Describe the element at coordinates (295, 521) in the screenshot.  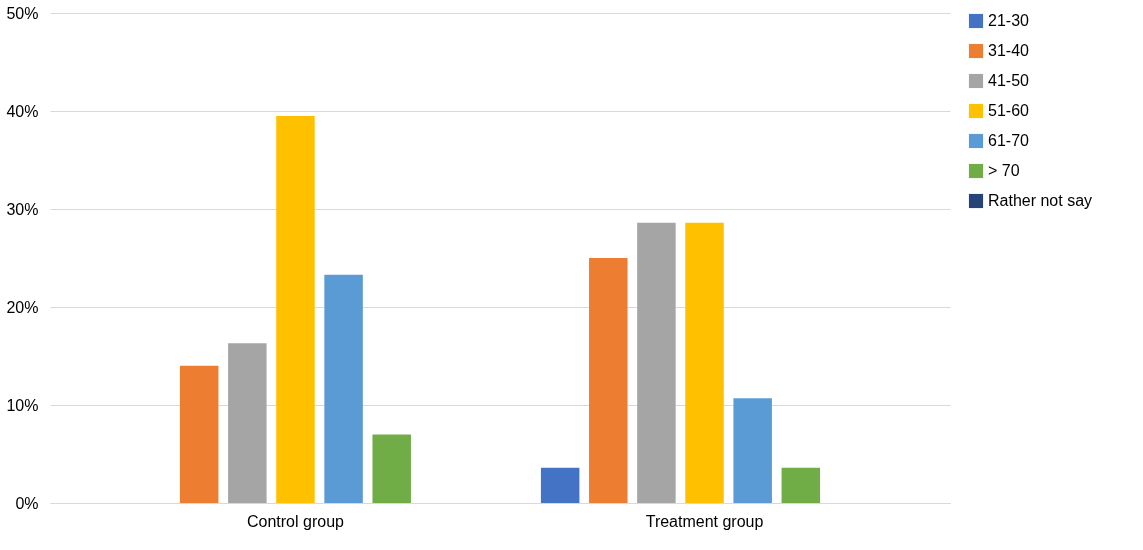
I see `x-tick-label: Control group` at that location.